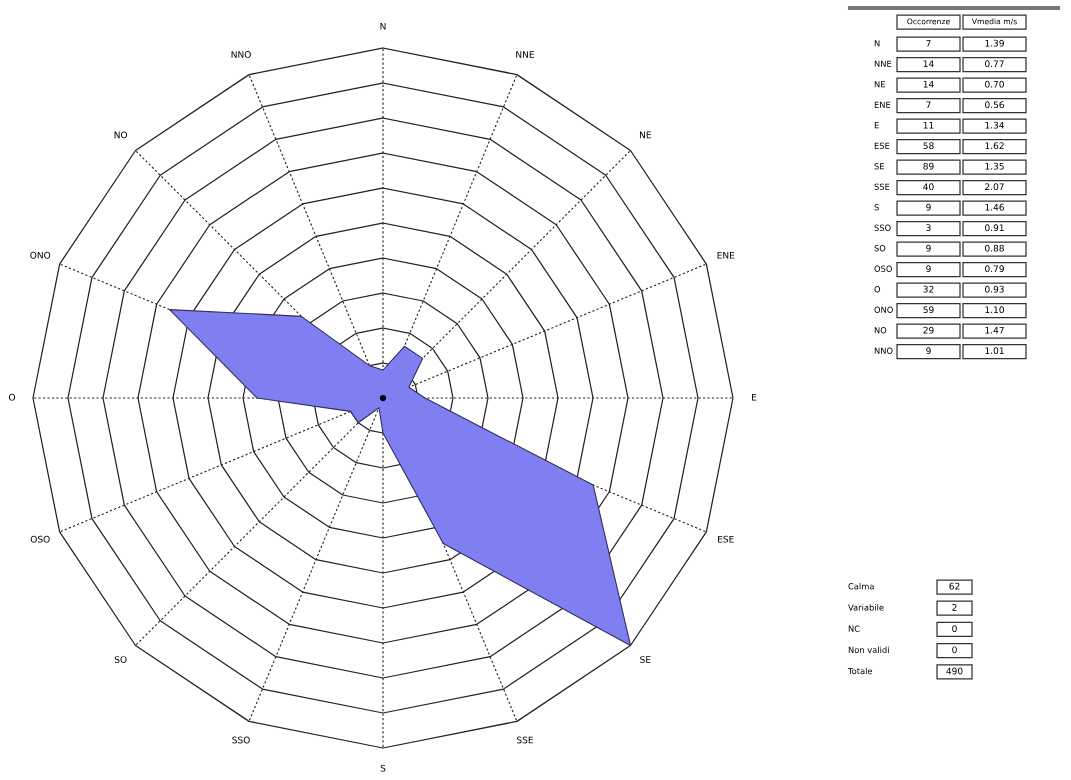  What do you see at coordinates (994, 207) in the screenshot?
I see `data-label: 1.46` at bounding box center [994, 207].